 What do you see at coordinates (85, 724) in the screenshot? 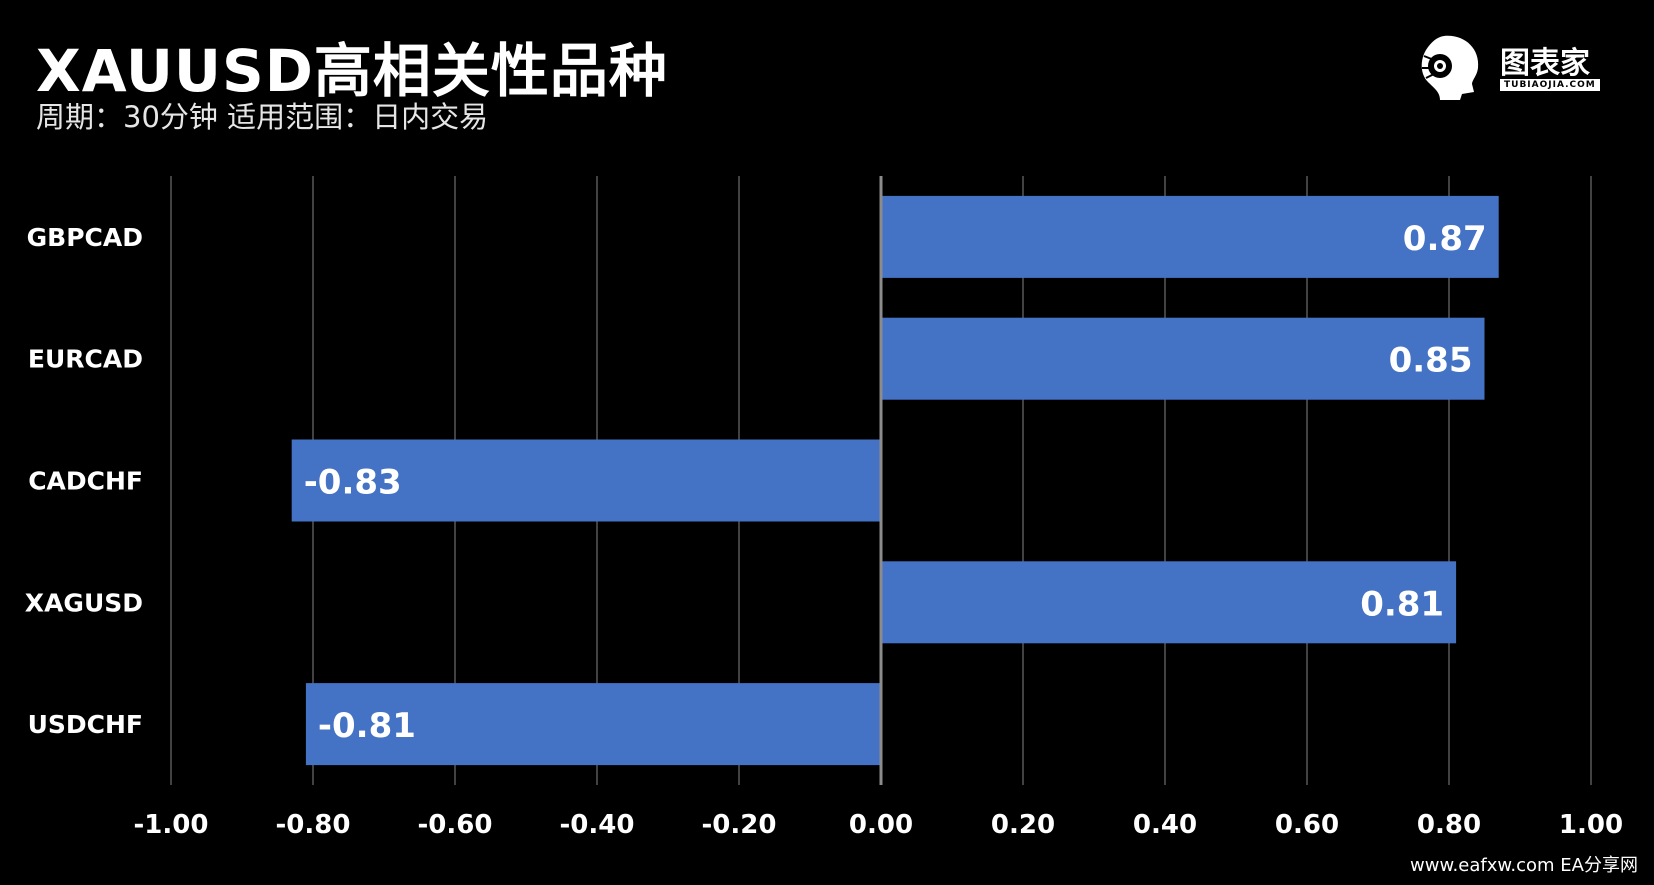
I see `category-label: USDCHF` at bounding box center [85, 724].